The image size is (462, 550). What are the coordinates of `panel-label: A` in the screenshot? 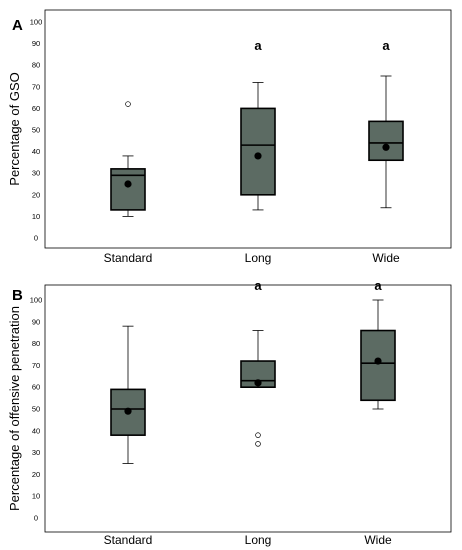 It's located at (17, 25).